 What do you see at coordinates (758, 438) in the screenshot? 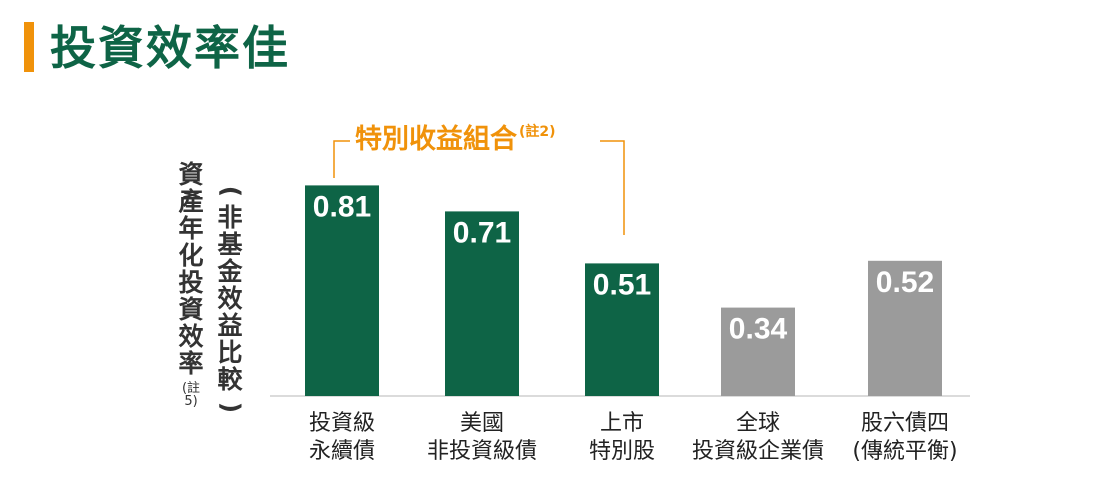
I see `category-label: 全球 投資級企業債` at bounding box center [758, 438].